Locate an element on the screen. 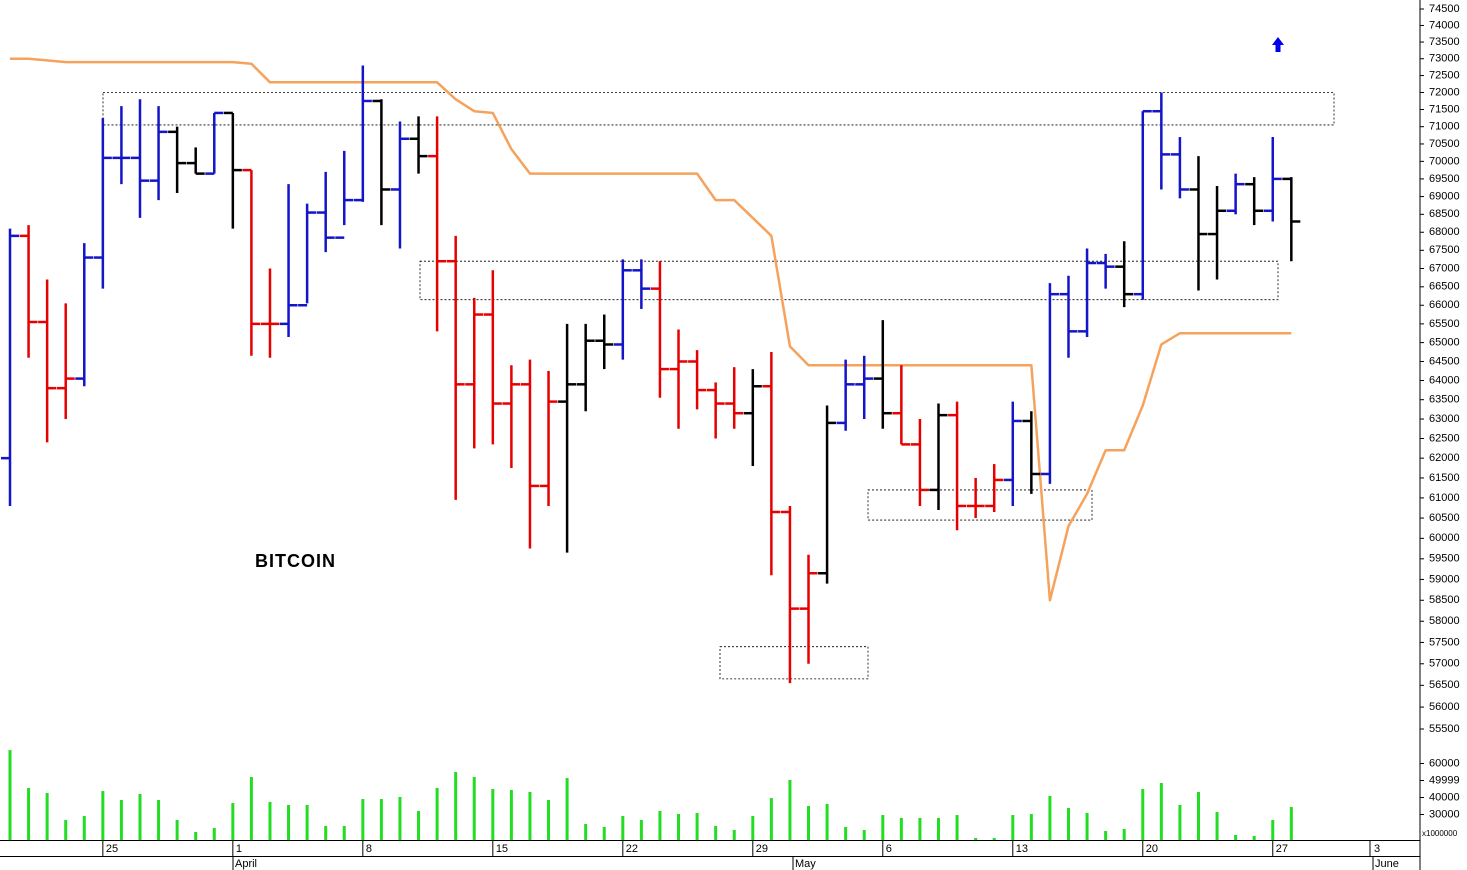 Image resolution: width=1467 pixels, height=870 pixels. x-tick-label: 27 is located at coordinates (1282, 849).